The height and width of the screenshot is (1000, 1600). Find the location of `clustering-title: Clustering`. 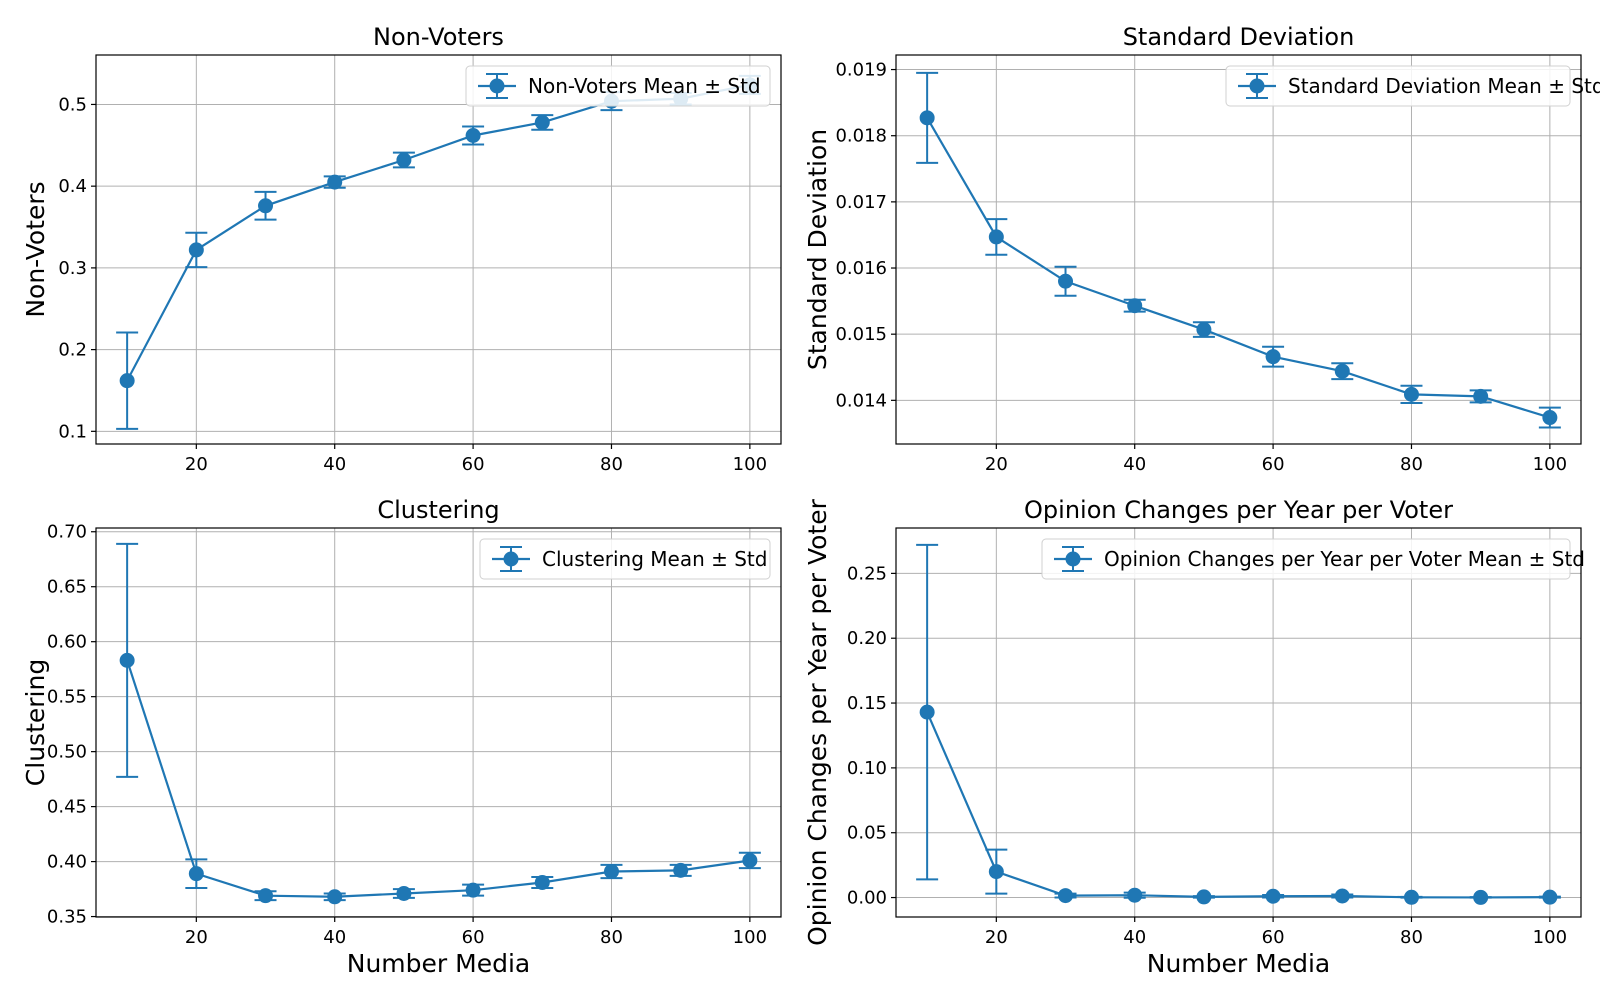

clustering-title: Clustering is located at coordinates (438, 510).